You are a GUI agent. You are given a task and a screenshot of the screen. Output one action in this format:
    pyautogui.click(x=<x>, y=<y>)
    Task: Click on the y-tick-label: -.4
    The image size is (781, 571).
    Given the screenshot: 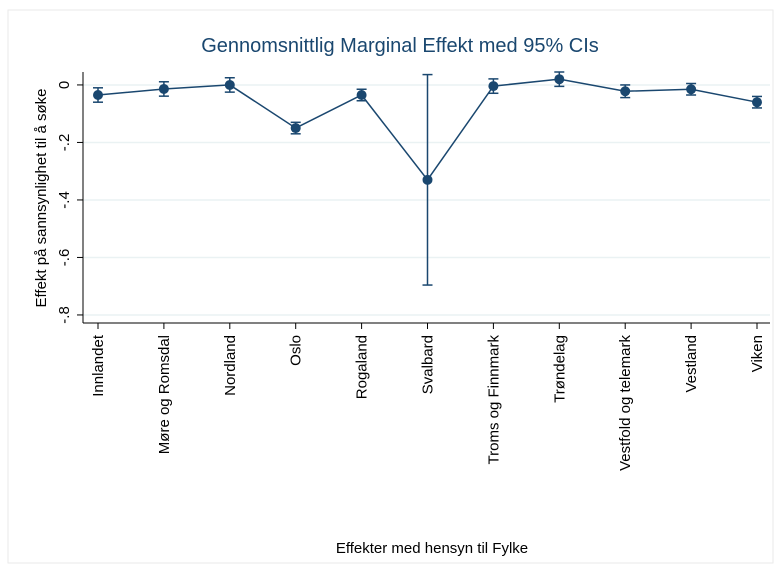 What is the action you would take?
    pyautogui.click(x=64, y=200)
    